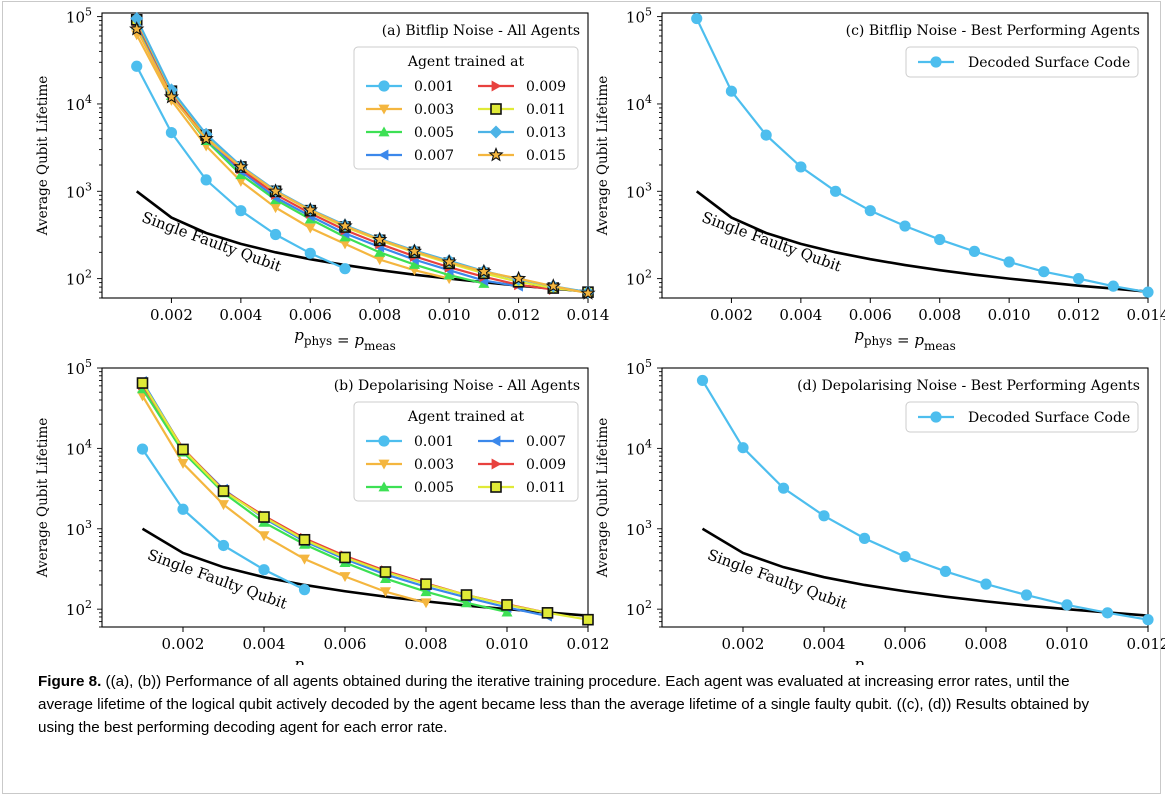  What do you see at coordinates (1146, 644) in the screenshot?
I see `x-tick-label: 0.012` at bounding box center [1146, 644].